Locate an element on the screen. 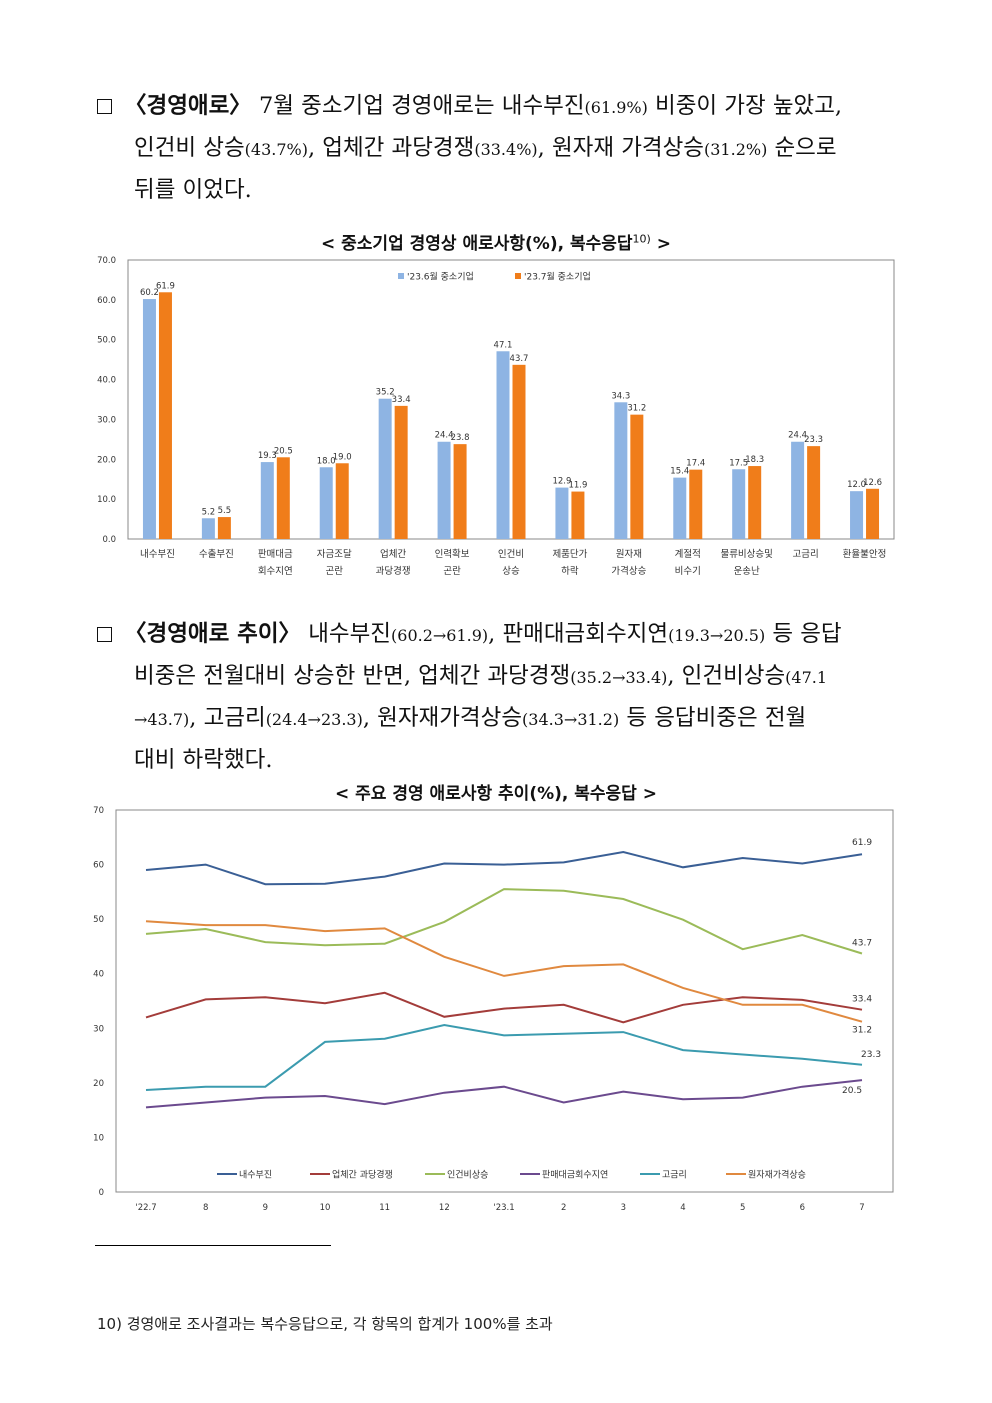  bar-value-label: 61.9 is located at coordinates (165, 286).